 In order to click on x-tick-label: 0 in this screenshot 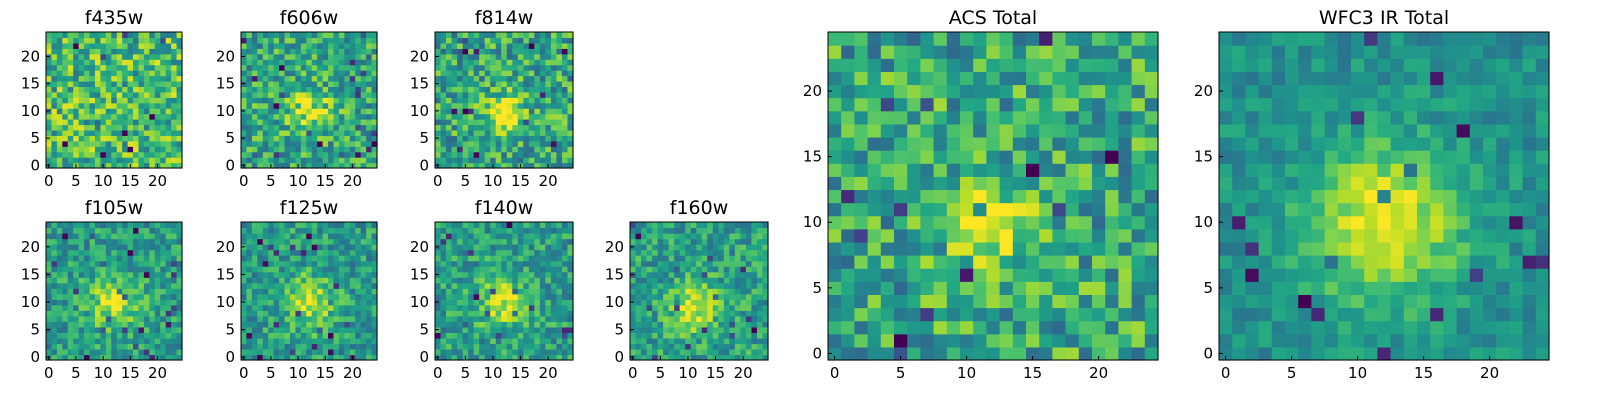, I will do `click(438, 181)`.